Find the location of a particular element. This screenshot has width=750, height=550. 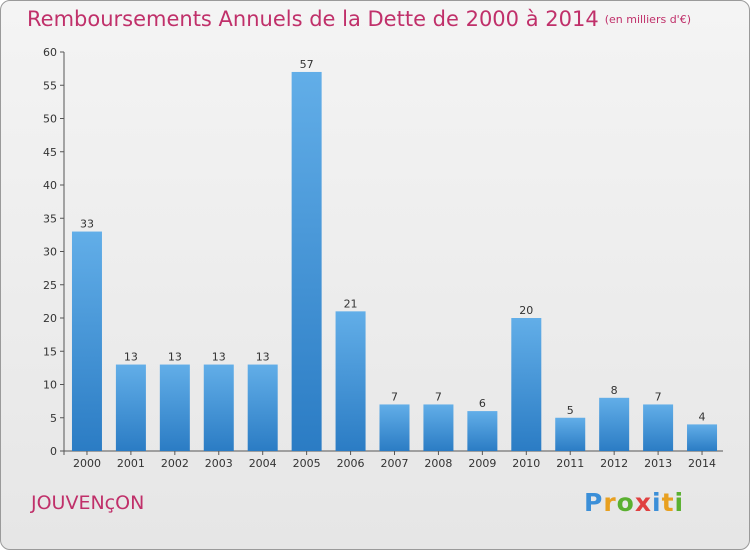

x-tick-label: 2013 is located at coordinates (658, 463).